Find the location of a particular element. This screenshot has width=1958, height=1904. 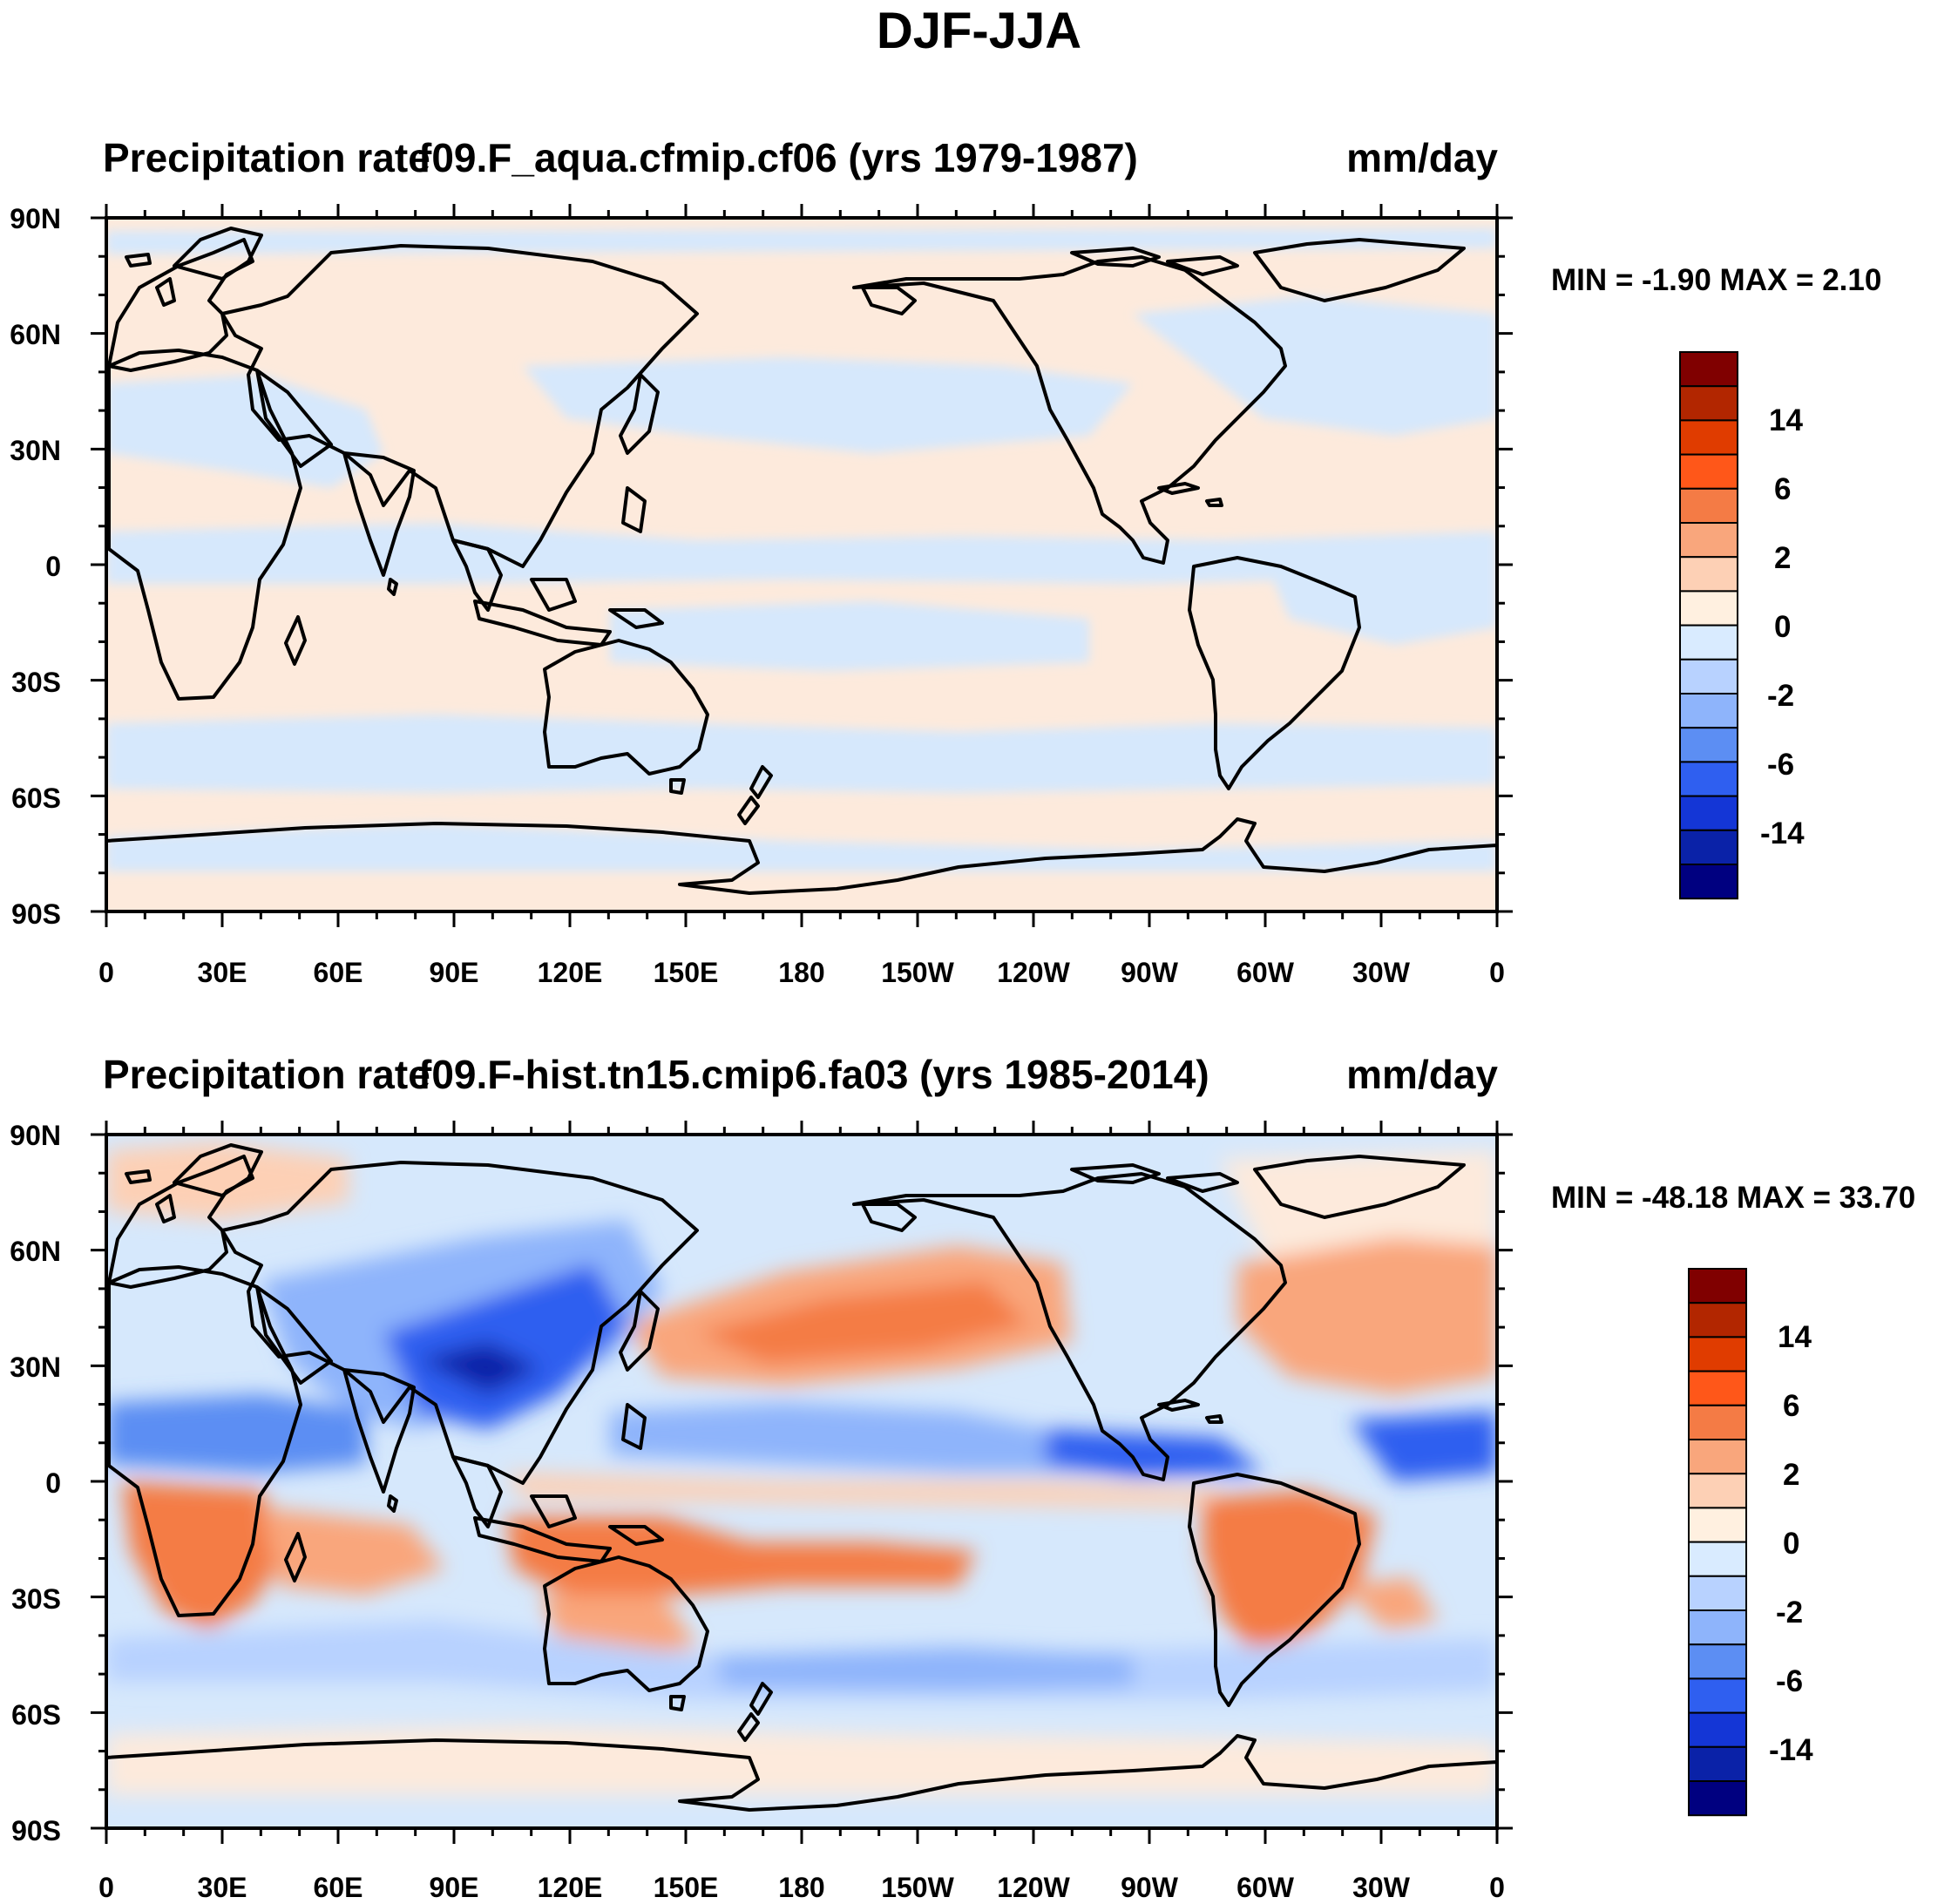

panel2-colorbar-label: -14 is located at coordinates (1791, 1750).